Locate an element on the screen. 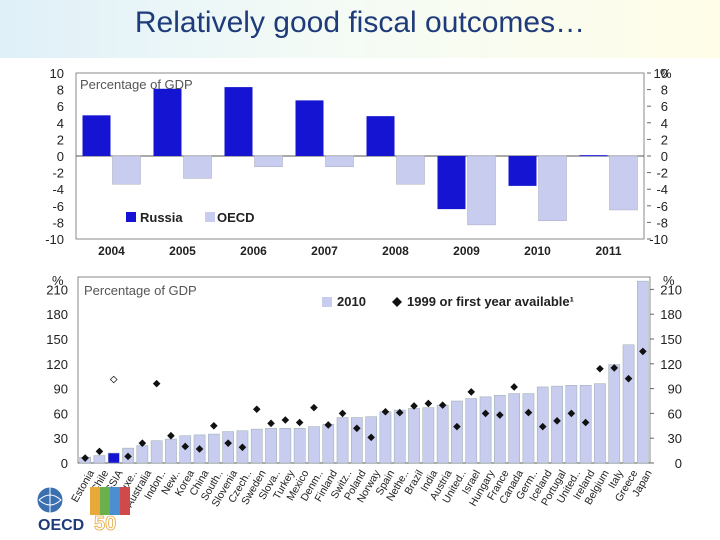 The height and width of the screenshot is (540, 720). chart1-ytick-right: -6 is located at coordinates (662, 206).